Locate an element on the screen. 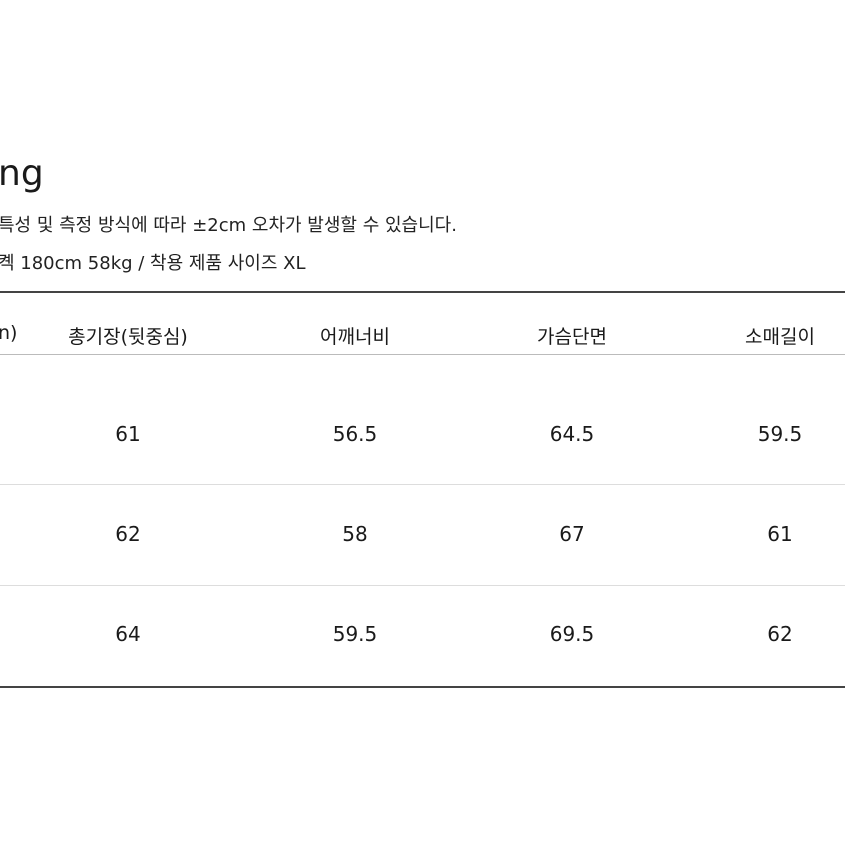 The width and height of the screenshot is (845, 845). table-top-rule is located at coordinates (422, 292).